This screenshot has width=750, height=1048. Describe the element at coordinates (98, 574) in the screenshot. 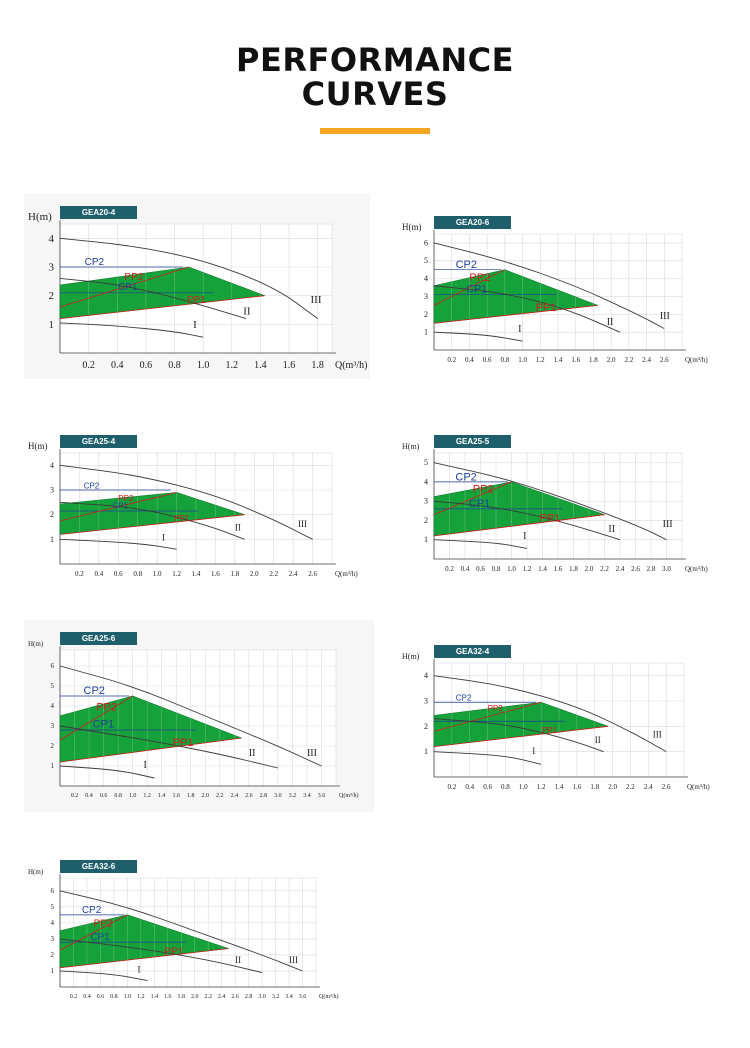

I see `x-tick-label: 0.4` at that location.